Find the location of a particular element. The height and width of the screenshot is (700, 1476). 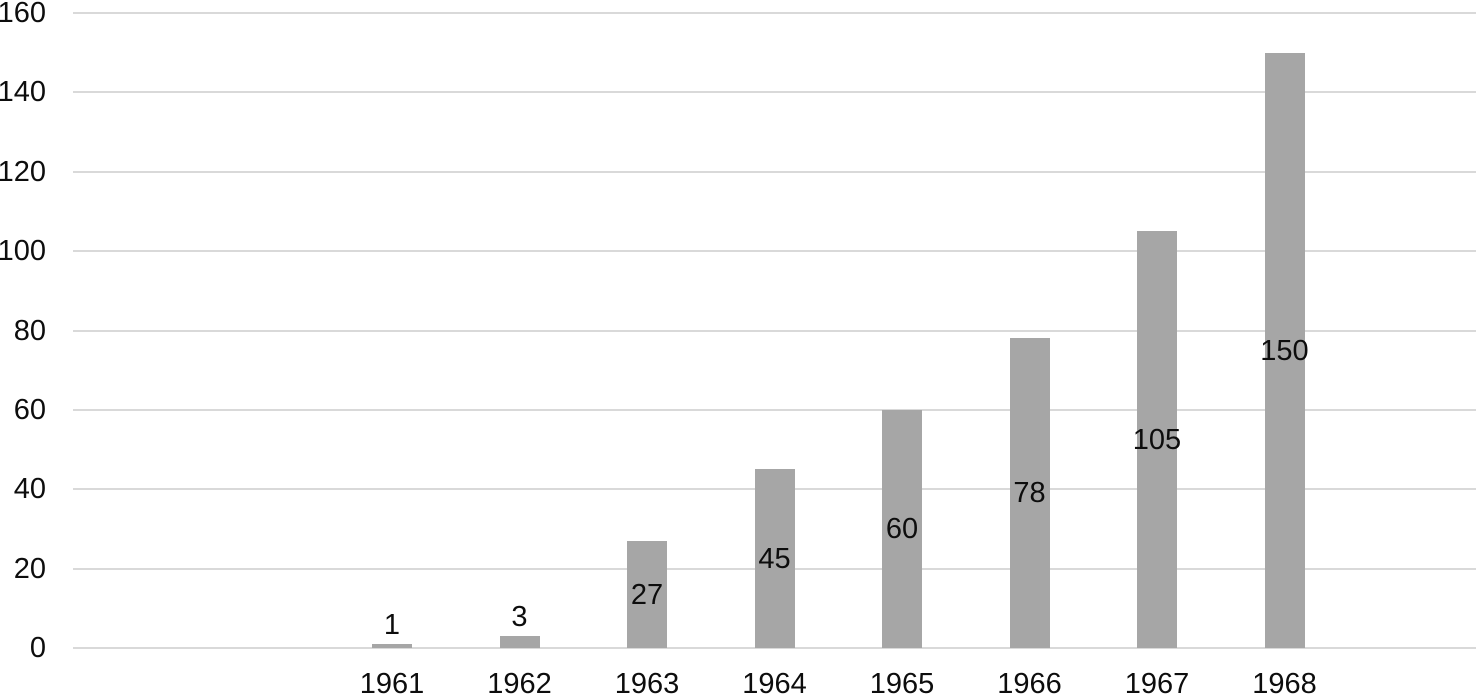

y-axis-tick-label: 140 is located at coordinates (23, 92).